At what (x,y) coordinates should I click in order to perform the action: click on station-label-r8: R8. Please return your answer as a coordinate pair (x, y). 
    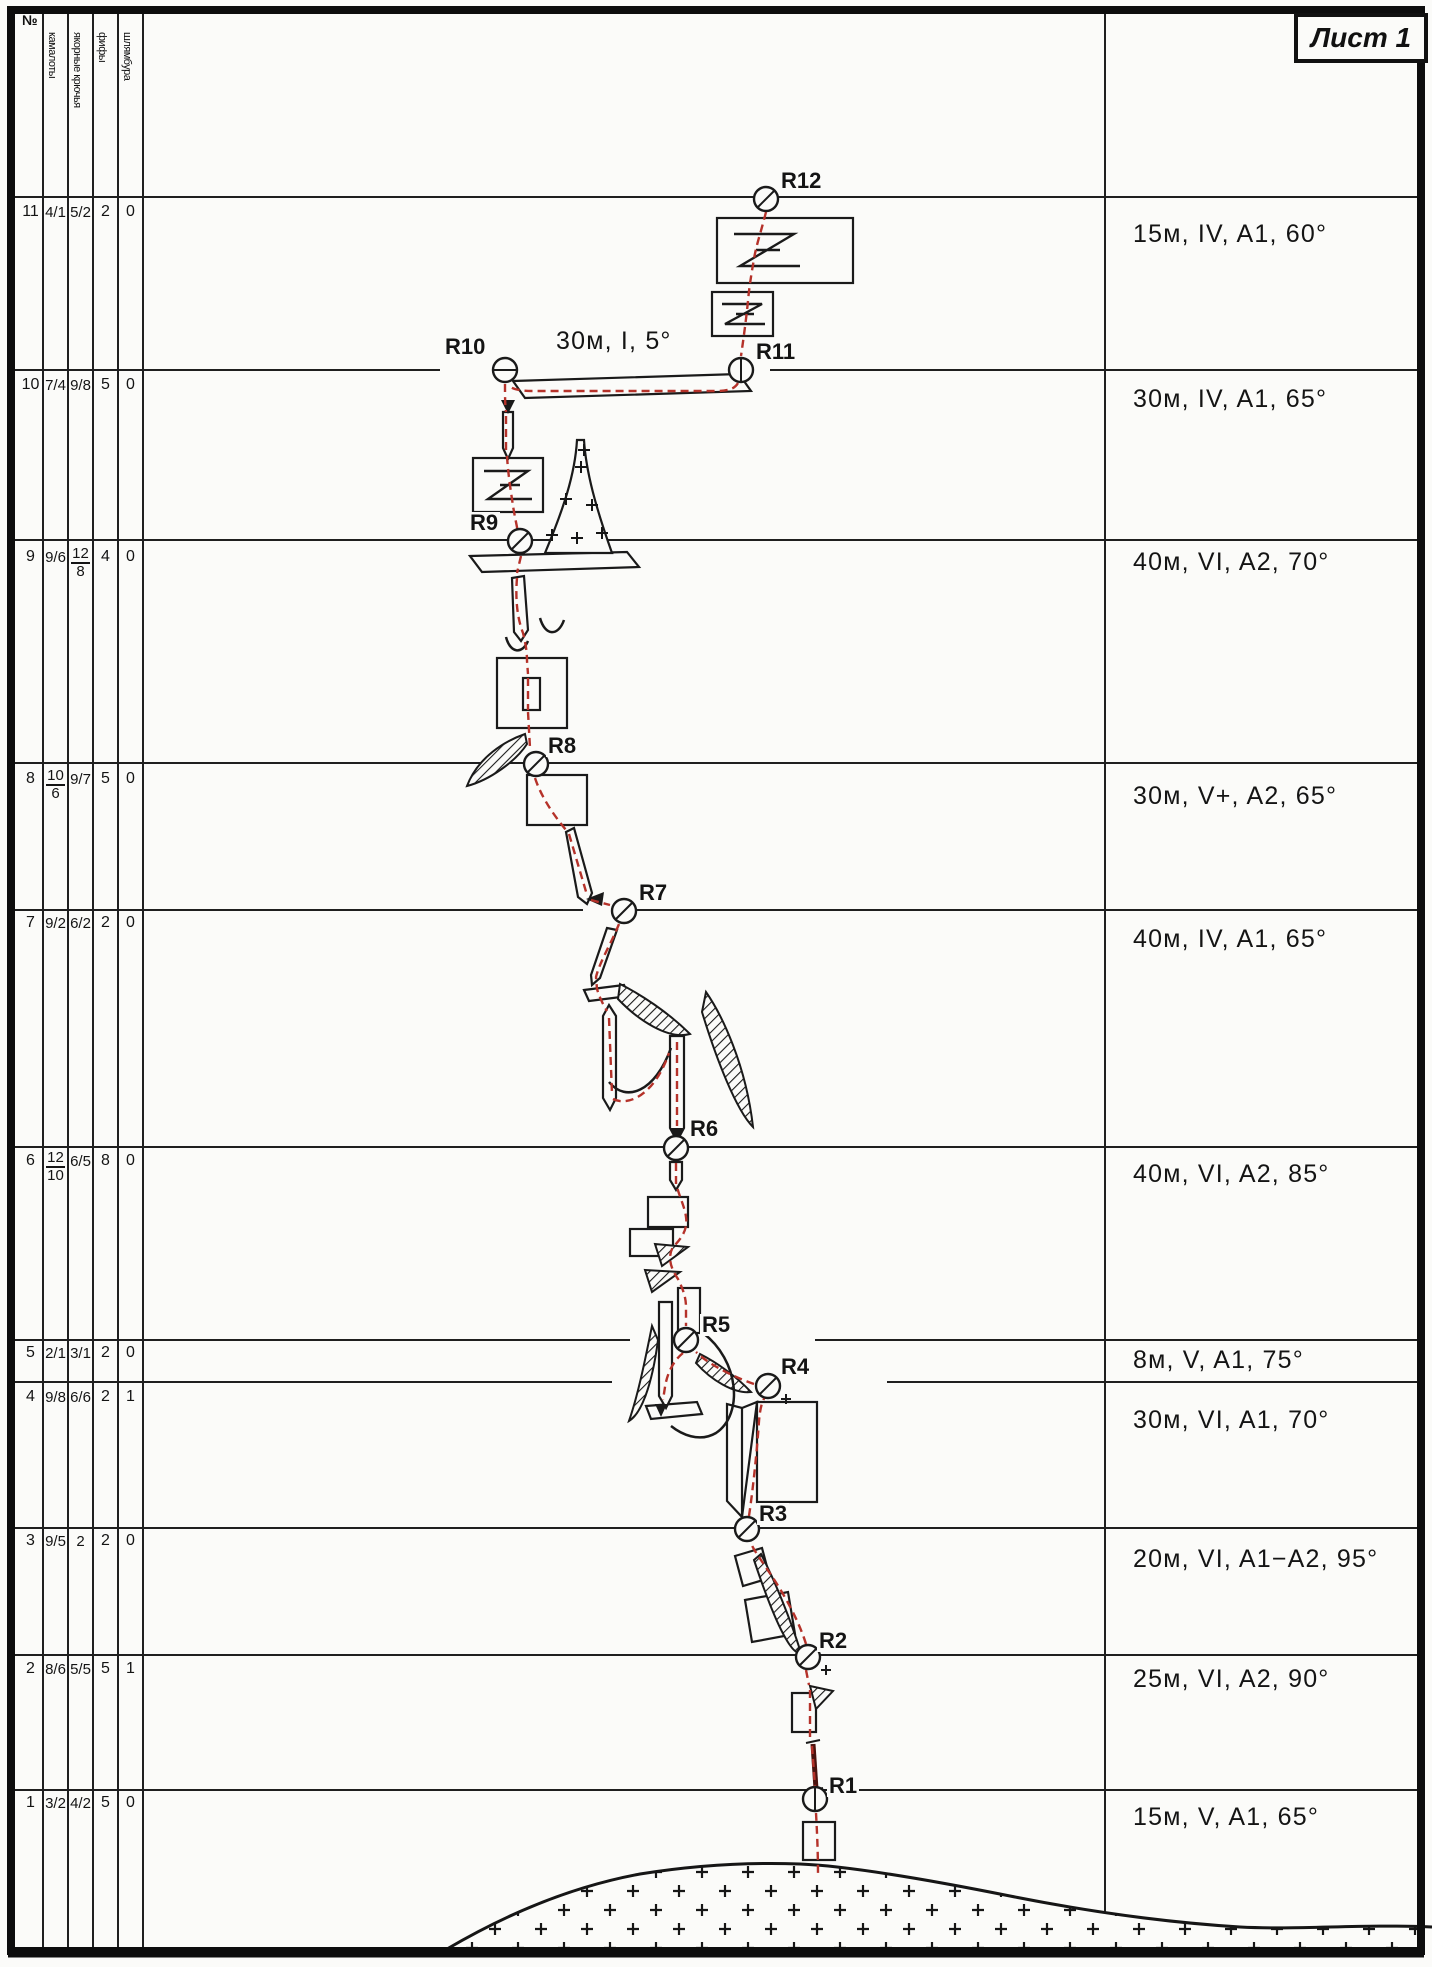
    Looking at the image, I should click on (562, 745).